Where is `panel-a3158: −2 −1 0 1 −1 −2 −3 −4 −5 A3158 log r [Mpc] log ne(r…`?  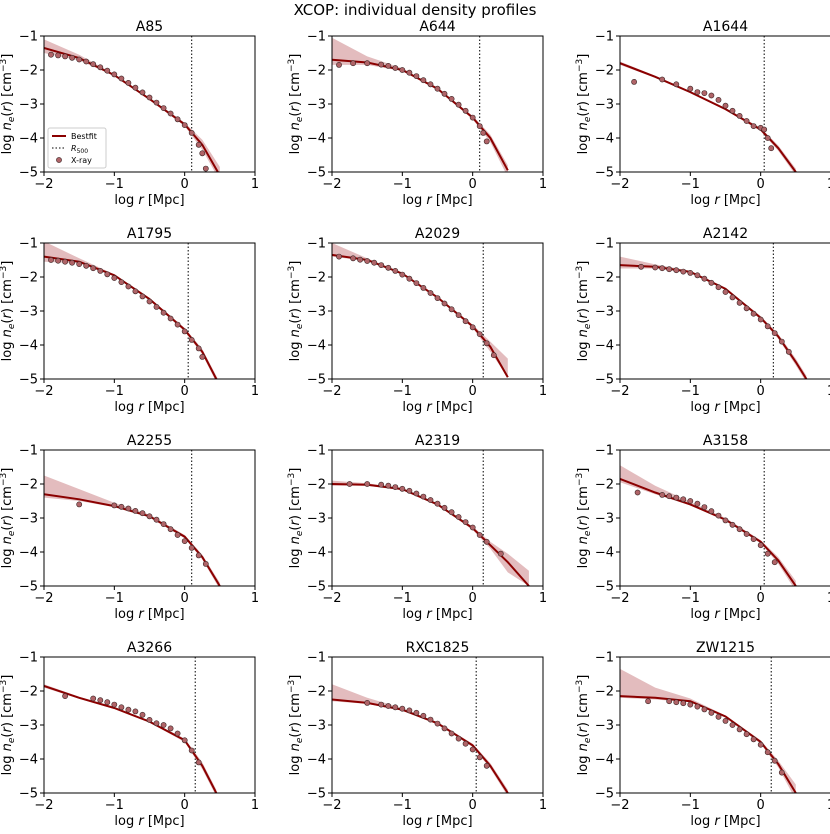 panel-a3158: −2 −1 0 1 −1 −2 −3 −4 −5 A3158 log r [Mpc] log ne(r… is located at coordinates (702, 527).